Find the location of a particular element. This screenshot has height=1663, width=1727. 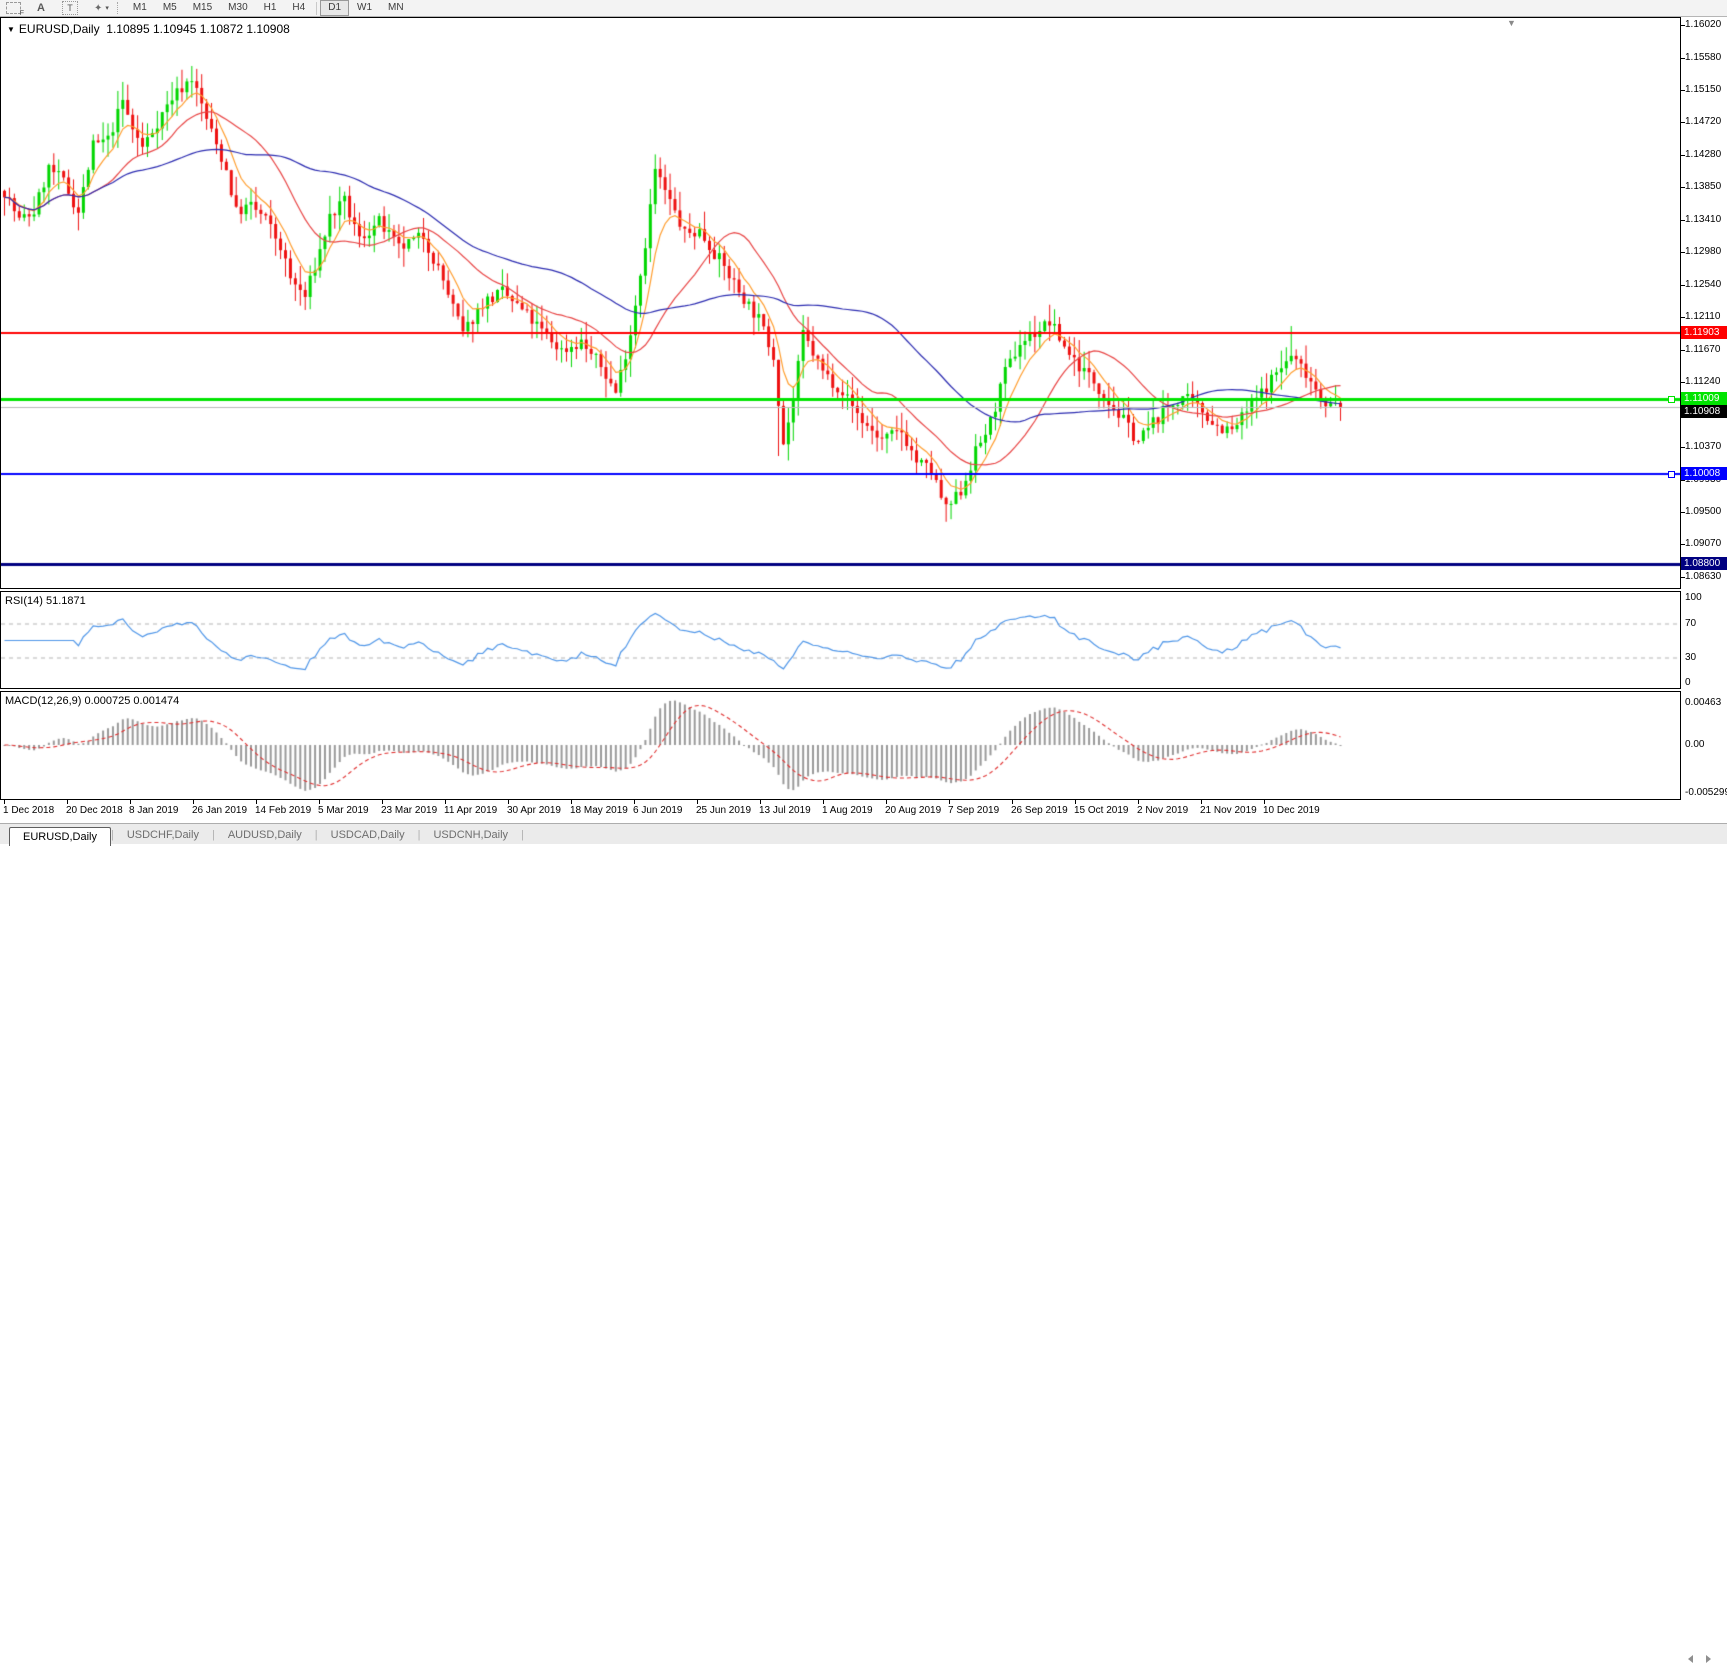

rsi-canvas is located at coordinates (840, 640).